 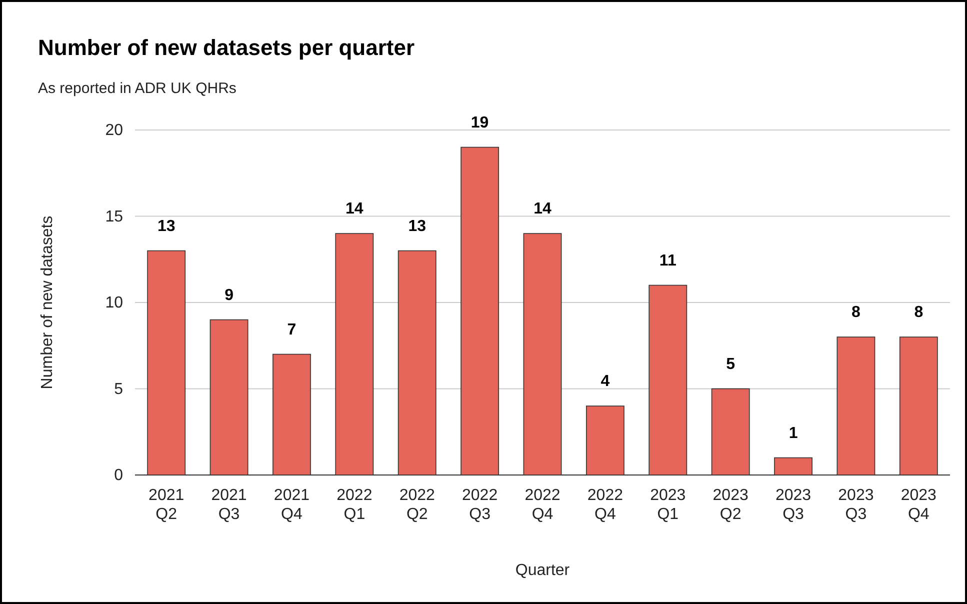 I want to click on x-tick-label: 2023 Q4, so click(x=918, y=505).